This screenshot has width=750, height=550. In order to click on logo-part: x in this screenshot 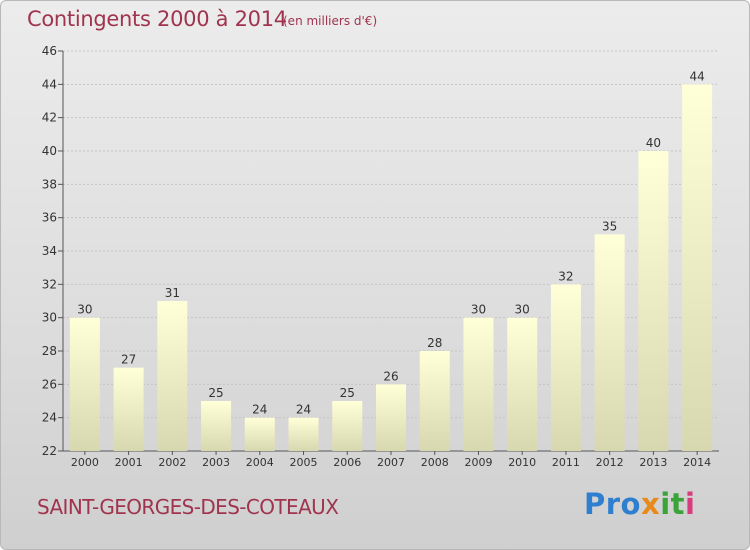, I will do `click(650, 504)`.